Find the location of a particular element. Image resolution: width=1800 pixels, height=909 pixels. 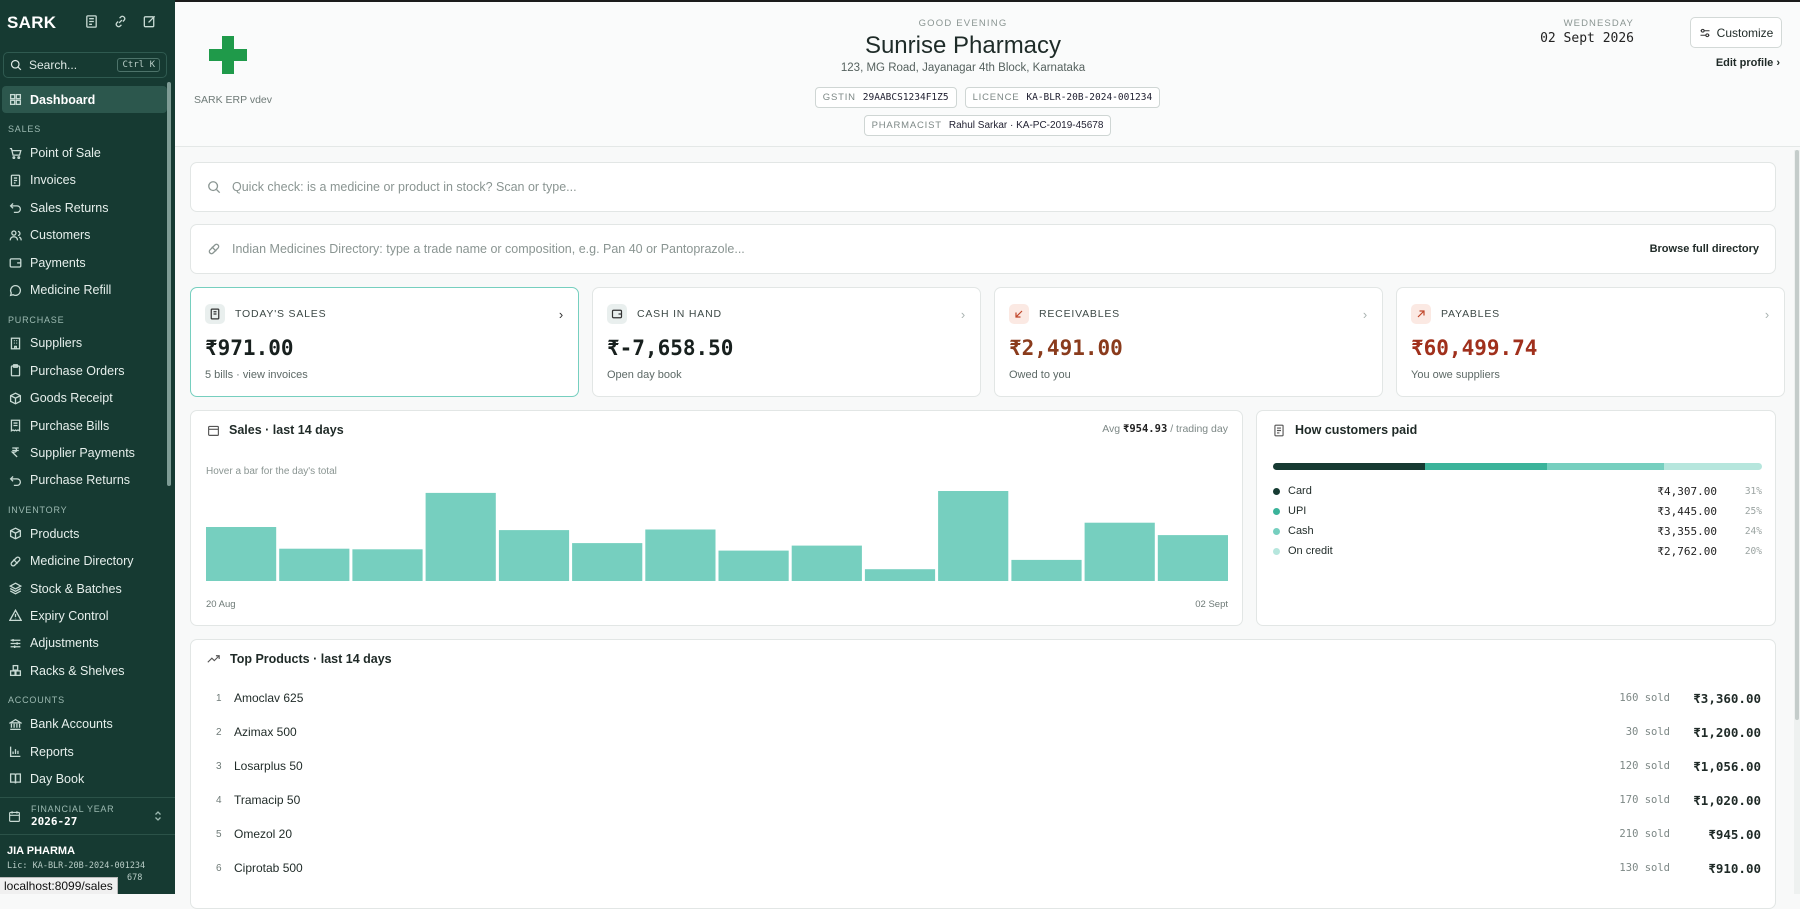

sidebar-item-suppliers: Suppliers is located at coordinates (85, 343).